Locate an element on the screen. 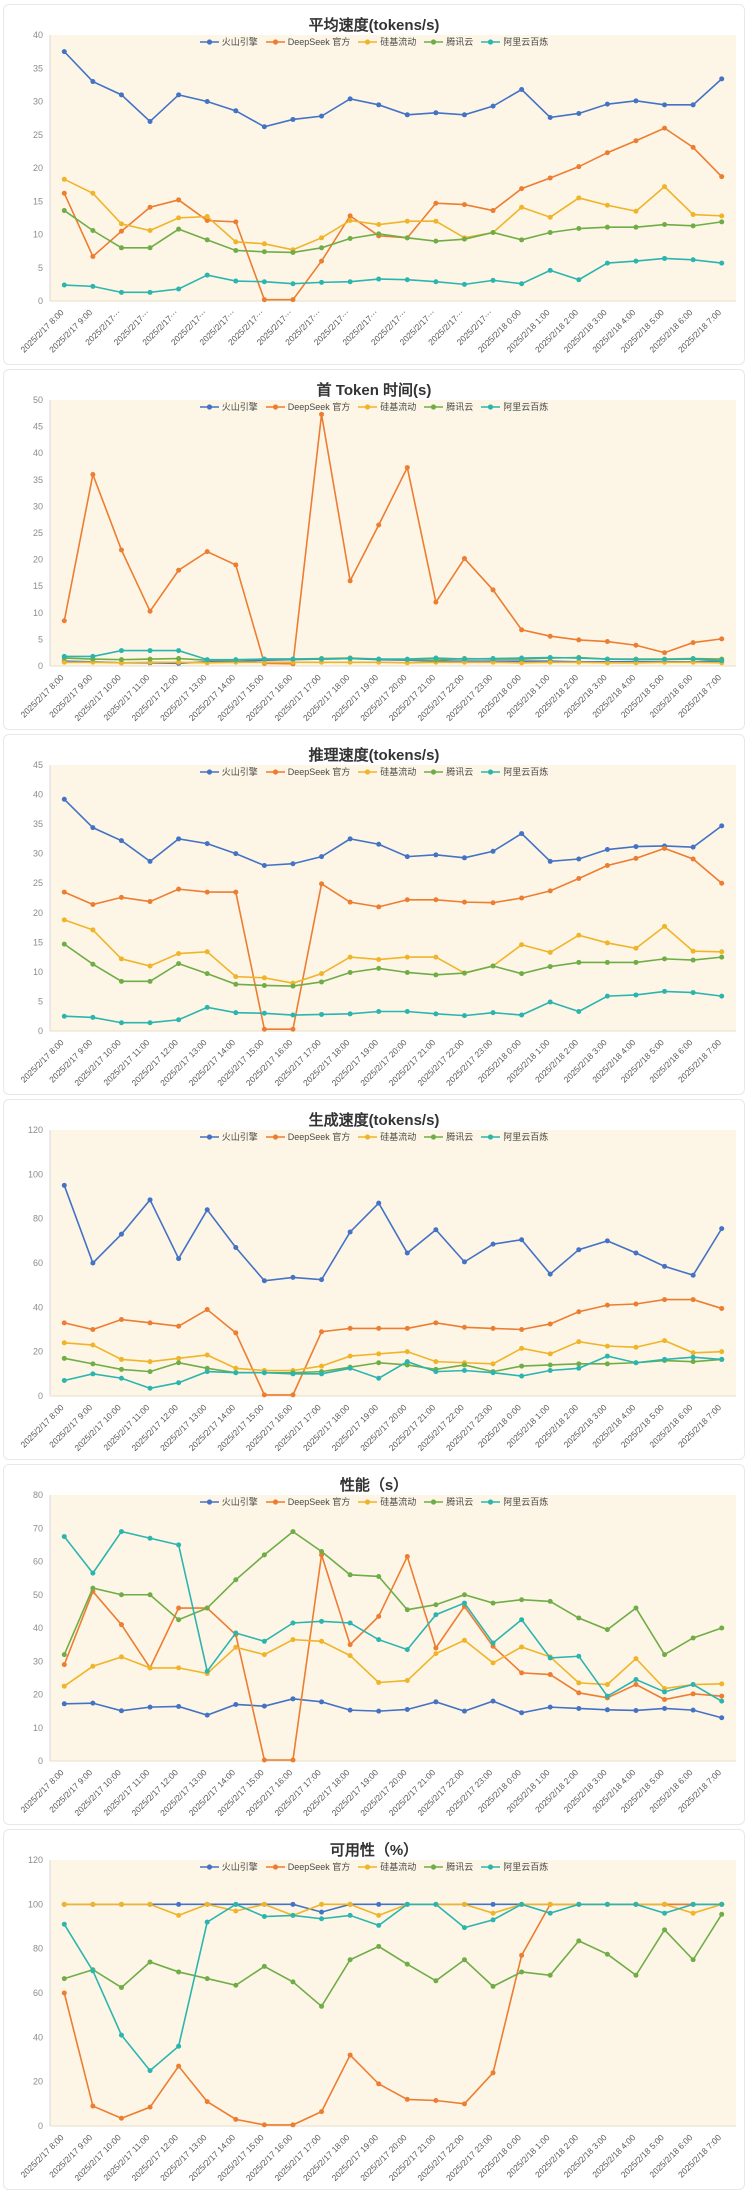 This screenshot has width=750, height=2194. y-axis-tick-label: 40 is located at coordinates (38, 2037).